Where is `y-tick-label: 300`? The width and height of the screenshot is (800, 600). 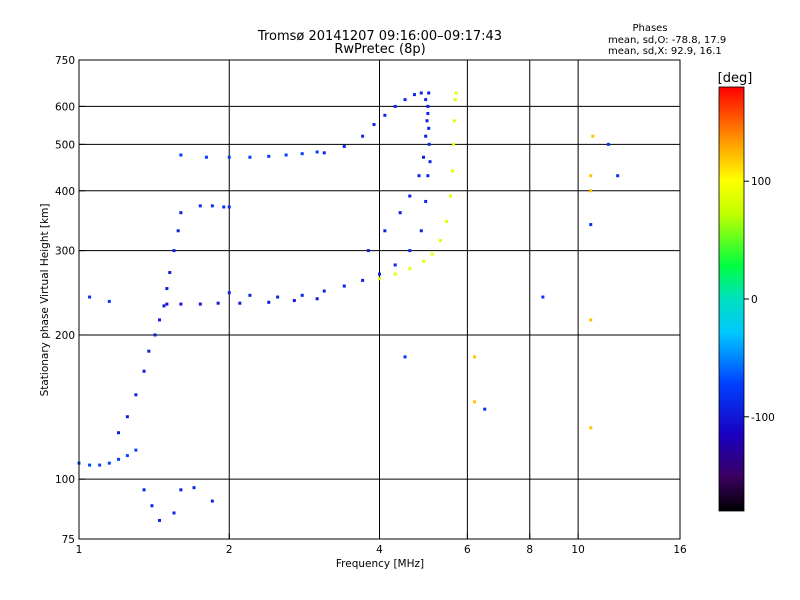
y-tick-label: 300 is located at coordinates (65, 252).